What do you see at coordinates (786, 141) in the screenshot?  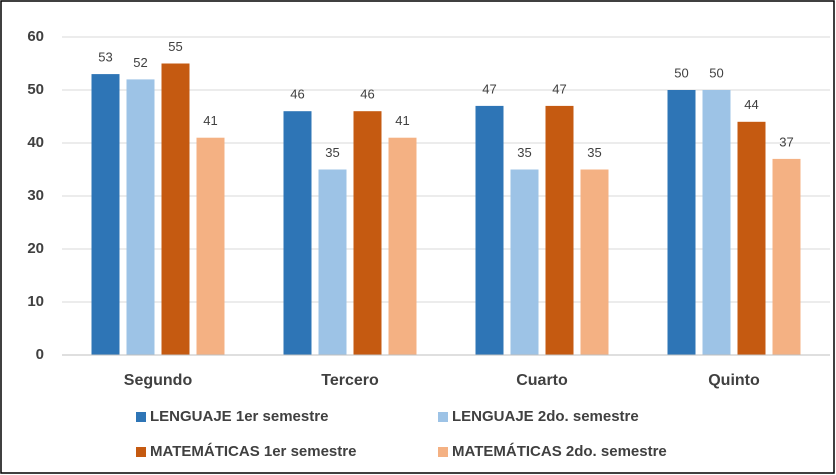 I see `value-label: 37` at bounding box center [786, 141].